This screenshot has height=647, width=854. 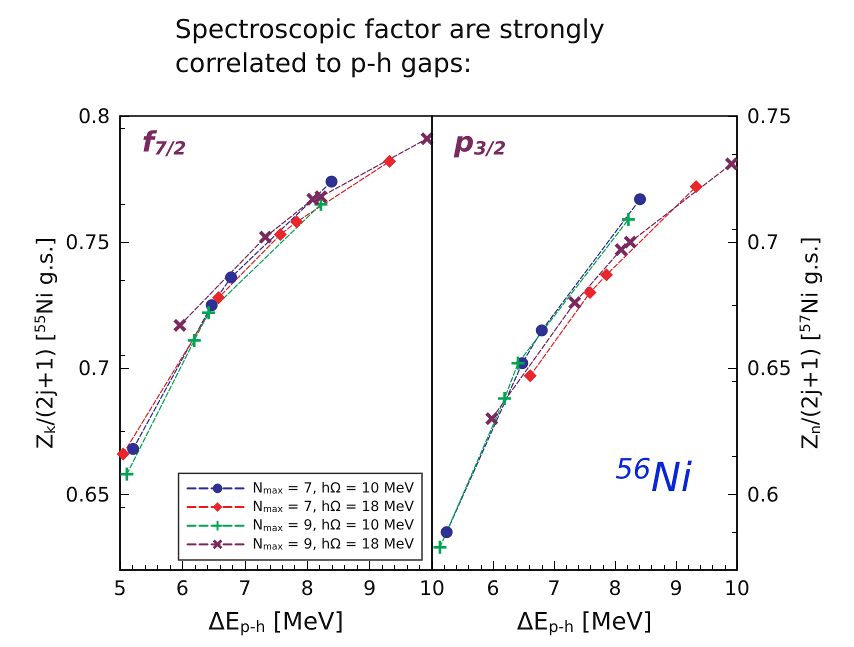 What do you see at coordinates (333, 526) in the screenshot?
I see `legend-label: Nmax = 9, hΩ = 10 MeV` at bounding box center [333, 526].